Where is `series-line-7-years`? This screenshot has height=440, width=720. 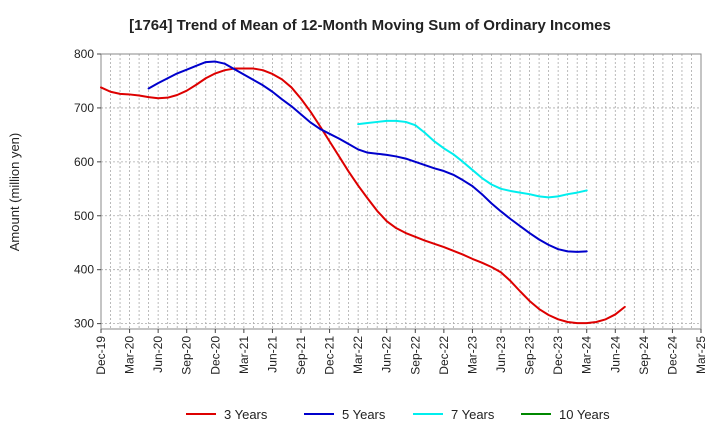 series-line-7-years is located at coordinates (472, 159).